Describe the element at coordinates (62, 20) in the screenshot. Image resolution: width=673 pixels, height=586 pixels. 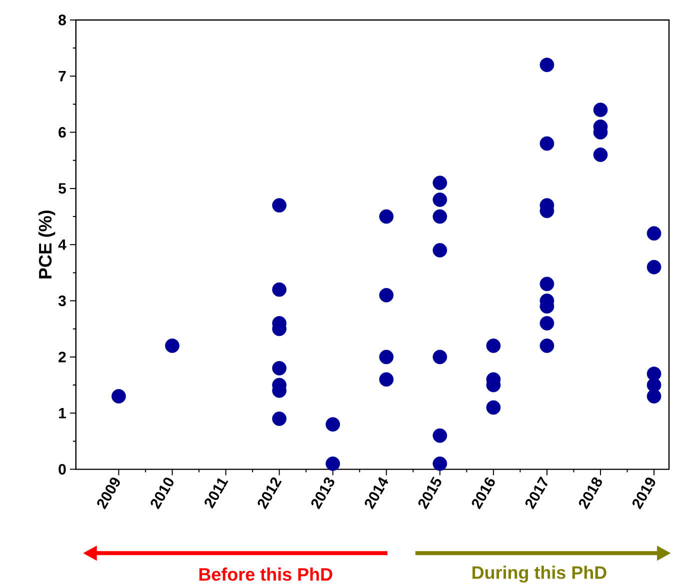
I see `y-tick-label: 8` at that location.